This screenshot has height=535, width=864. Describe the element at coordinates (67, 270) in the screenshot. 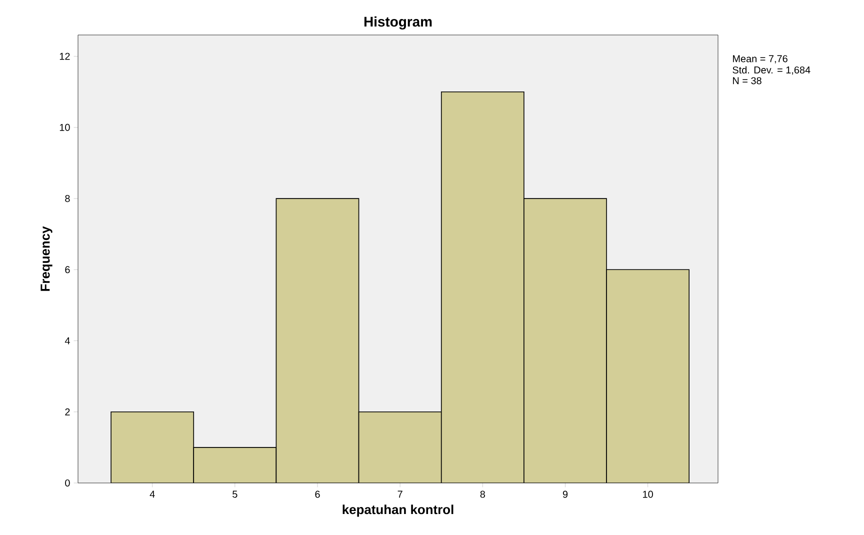

I see `y-tick-label: 6` at that location.